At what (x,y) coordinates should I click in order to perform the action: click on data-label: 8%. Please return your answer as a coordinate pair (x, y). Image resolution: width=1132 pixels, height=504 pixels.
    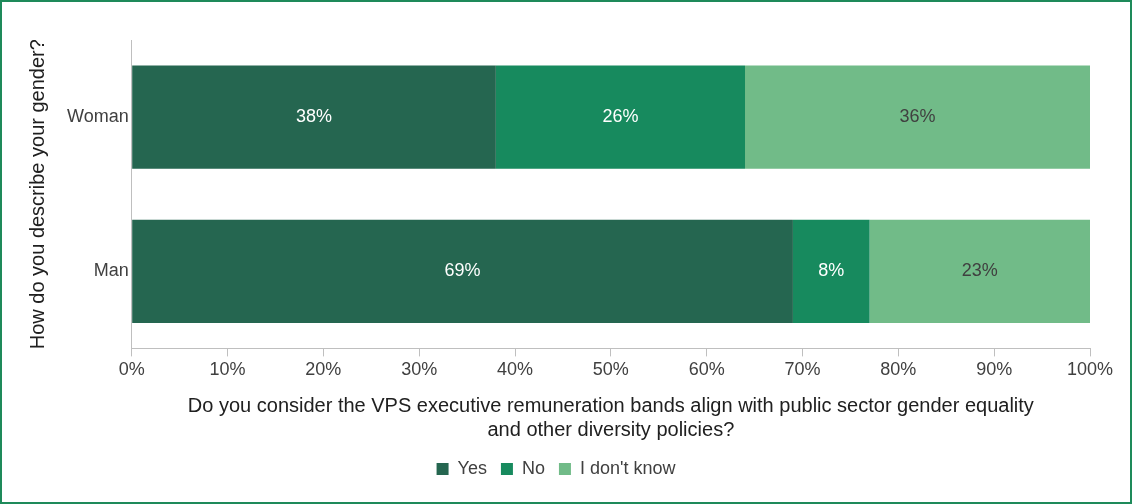
    Looking at the image, I should click on (831, 270).